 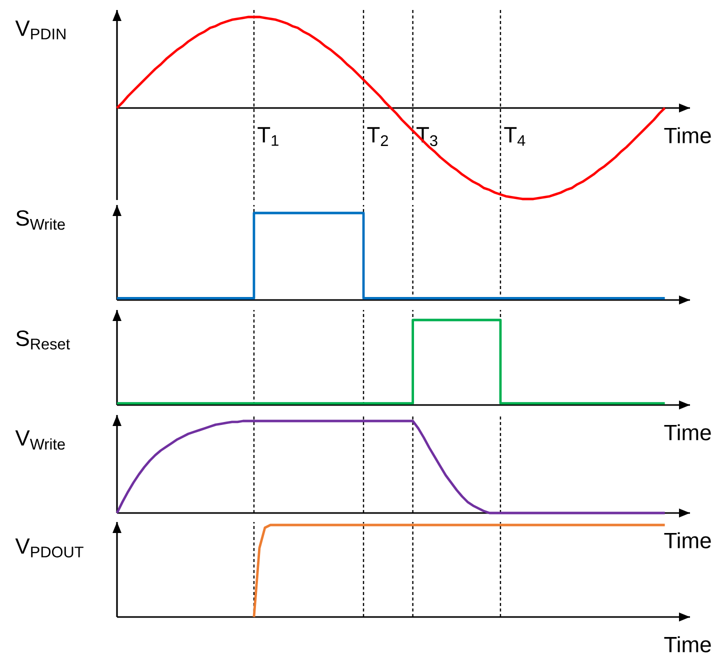 What do you see at coordinates (515, 136) in the screenshot?
I see `annotation: T$_{4}$` at bounding box center [515, 136].